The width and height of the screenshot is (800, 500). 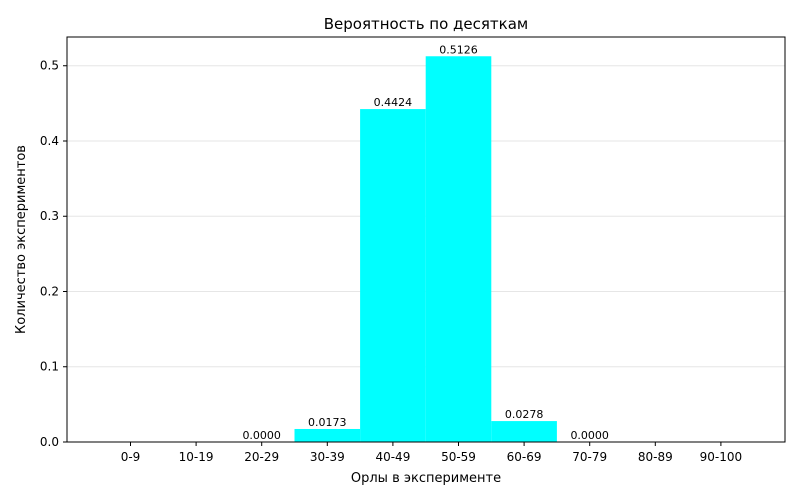 I want to click on x-tick-label: 90-100, so click(x=721, y=457).